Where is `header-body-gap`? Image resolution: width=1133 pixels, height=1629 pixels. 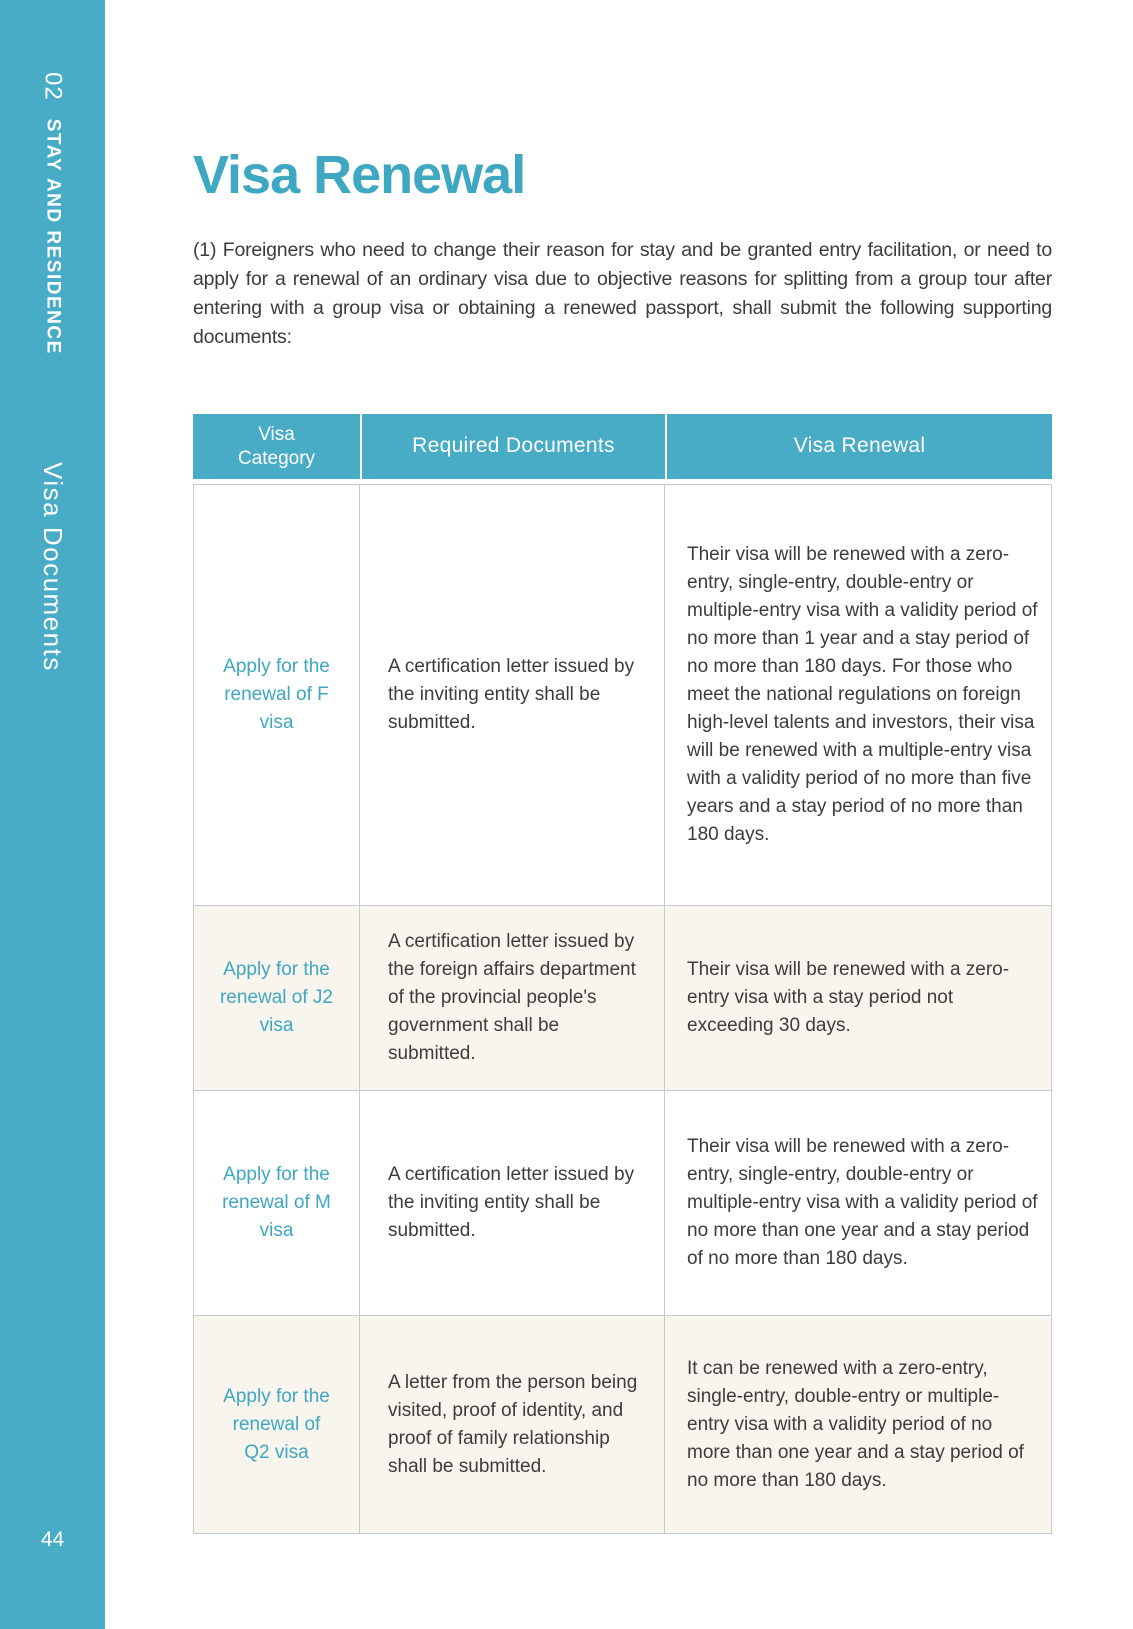
header-body-gap is located at coordinates (622, 481).